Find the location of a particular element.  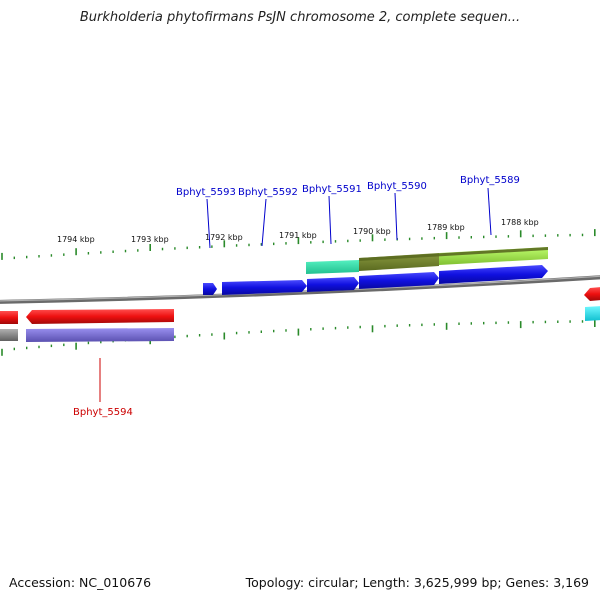

sequence-backbone is located at coordinates (300, 289).